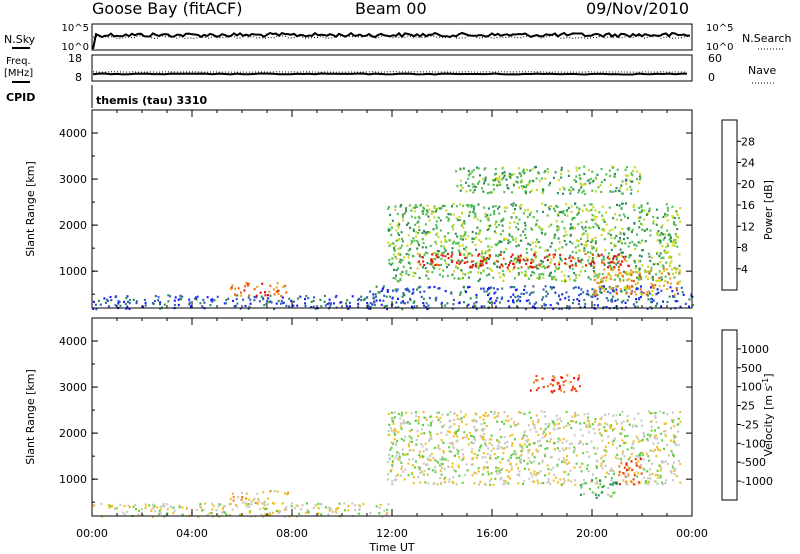 This screenshot has height=554, width=800. I want to click on xtick-label: 12:00, so click(392, 533).